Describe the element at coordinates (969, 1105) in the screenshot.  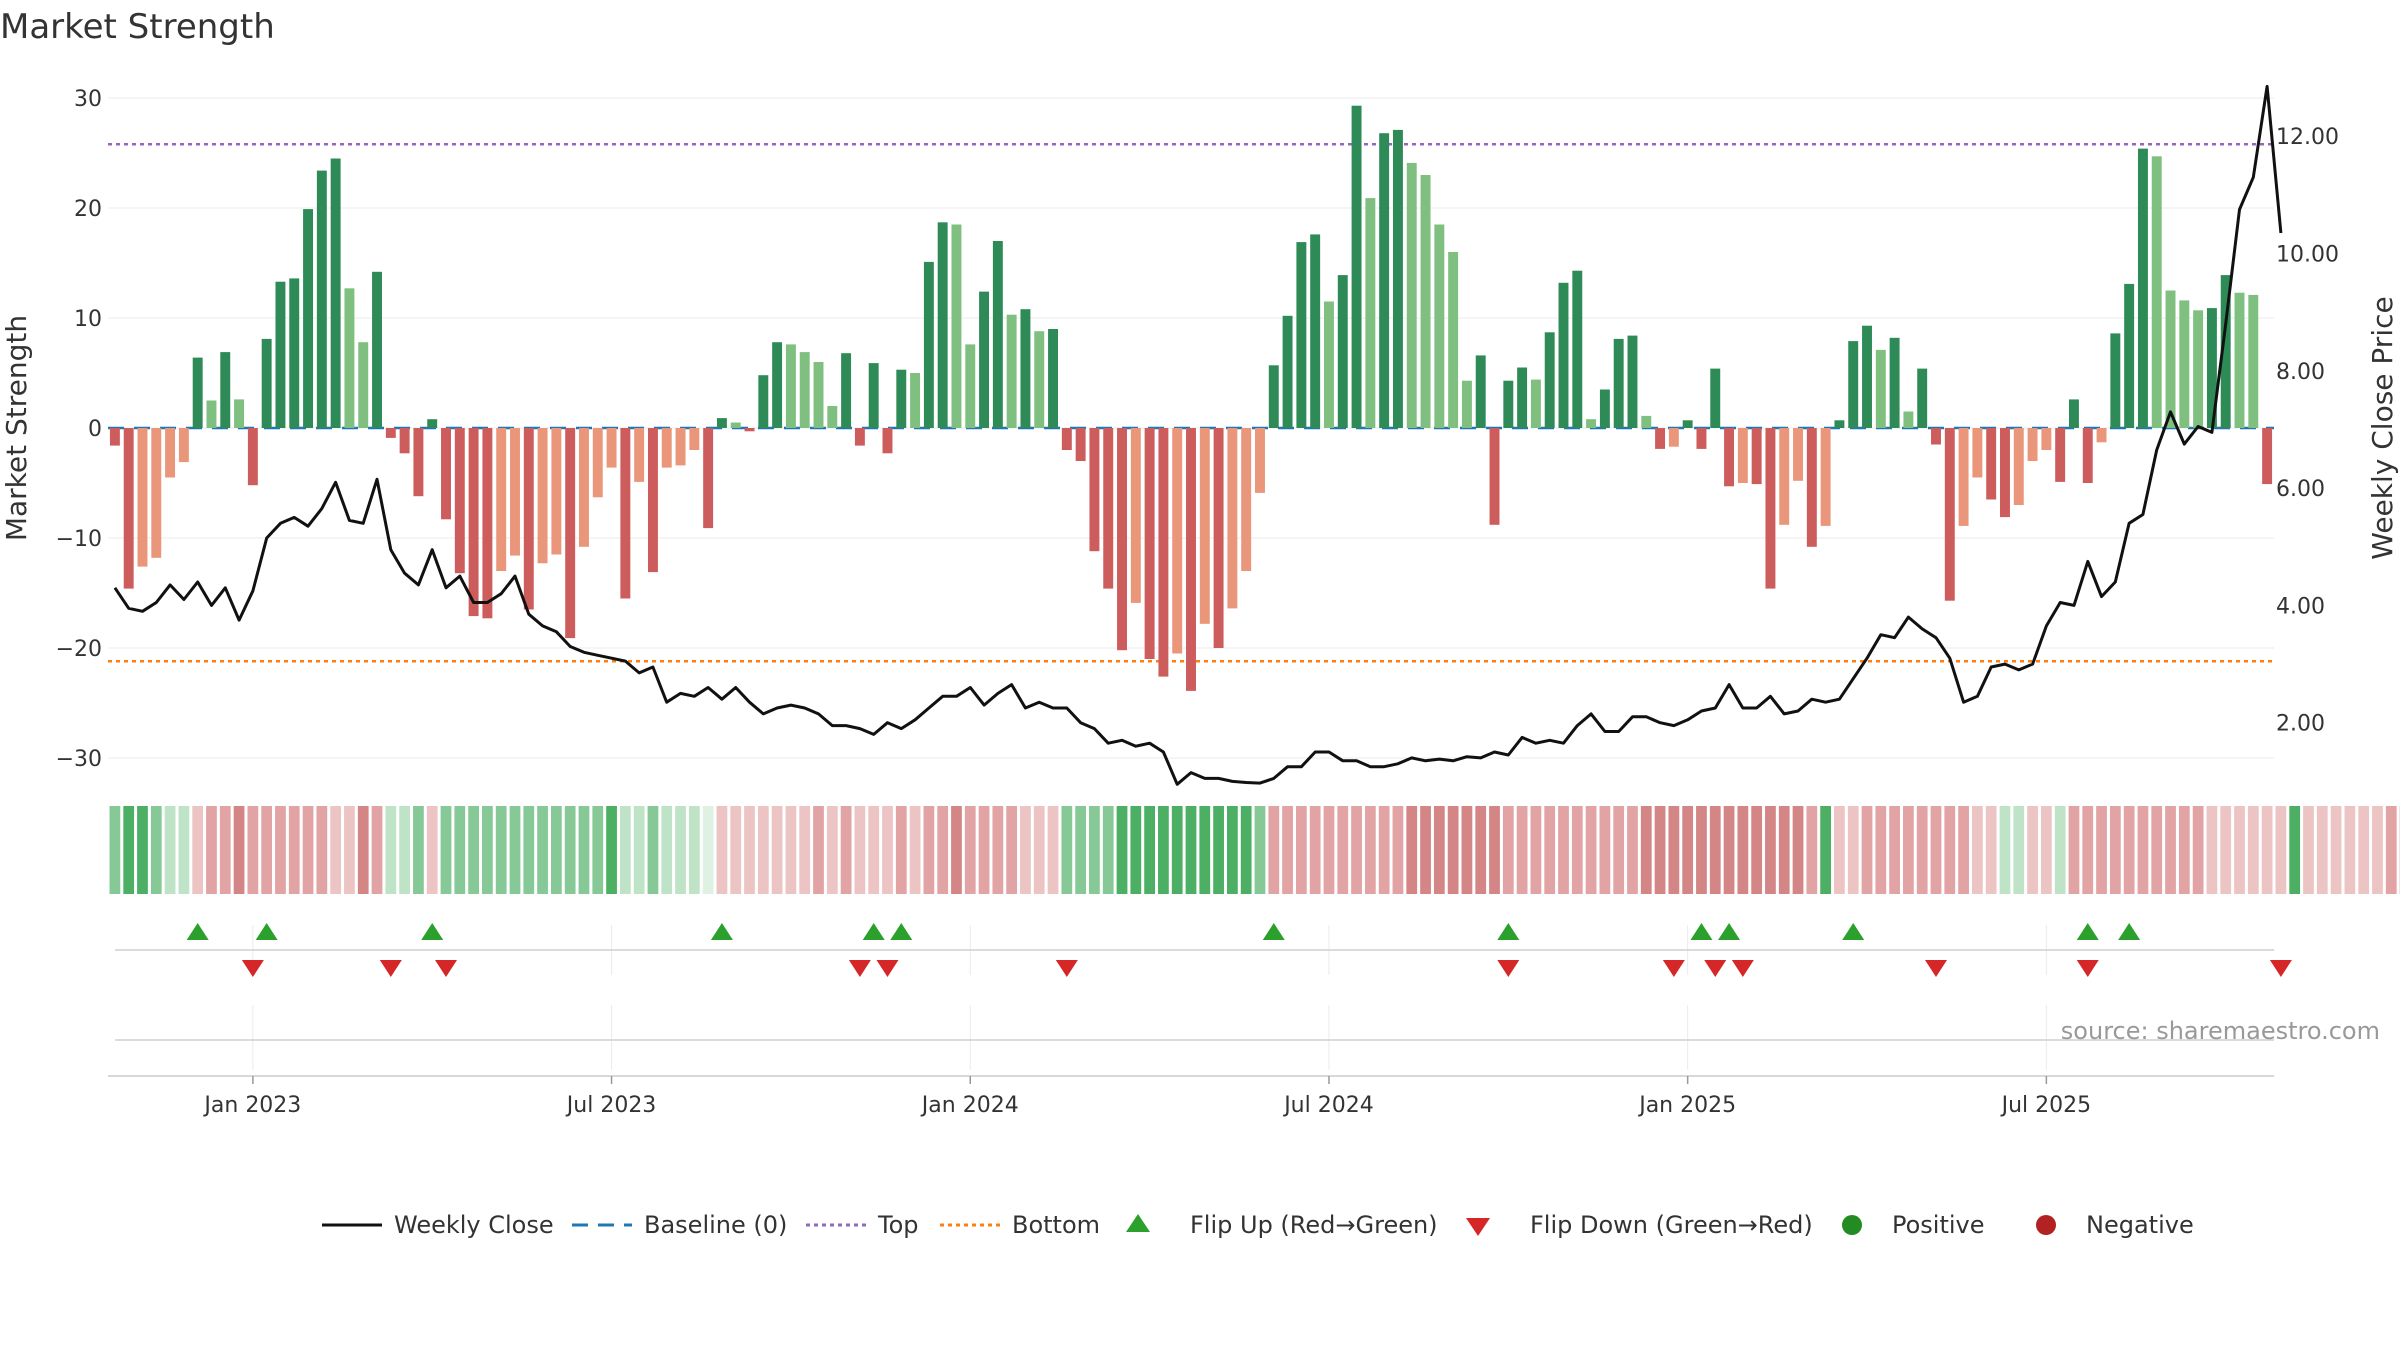
I see `x-tick-label: Jan 2024` at that location.